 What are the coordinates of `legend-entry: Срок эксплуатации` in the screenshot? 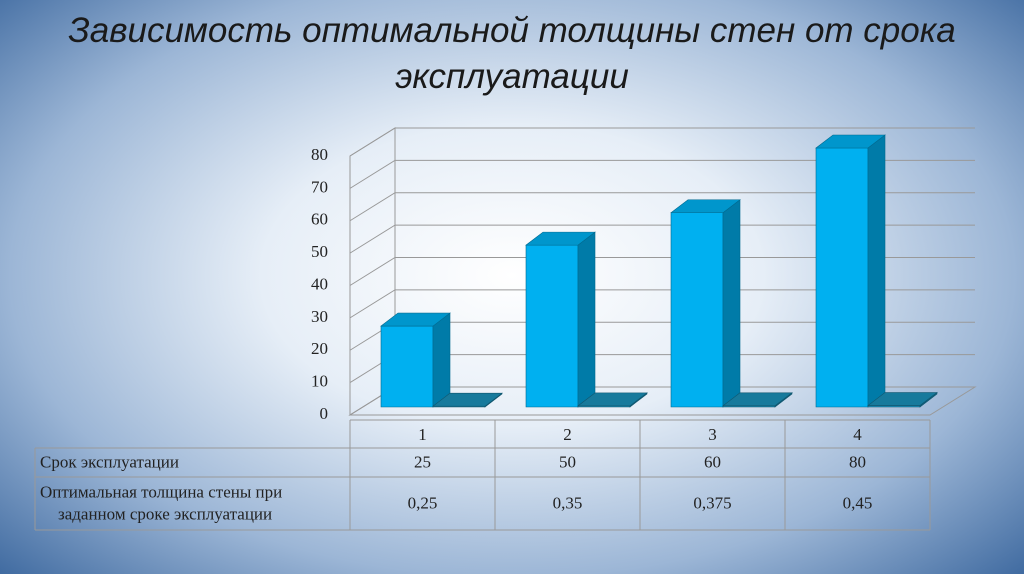 It's located at (109, 461).